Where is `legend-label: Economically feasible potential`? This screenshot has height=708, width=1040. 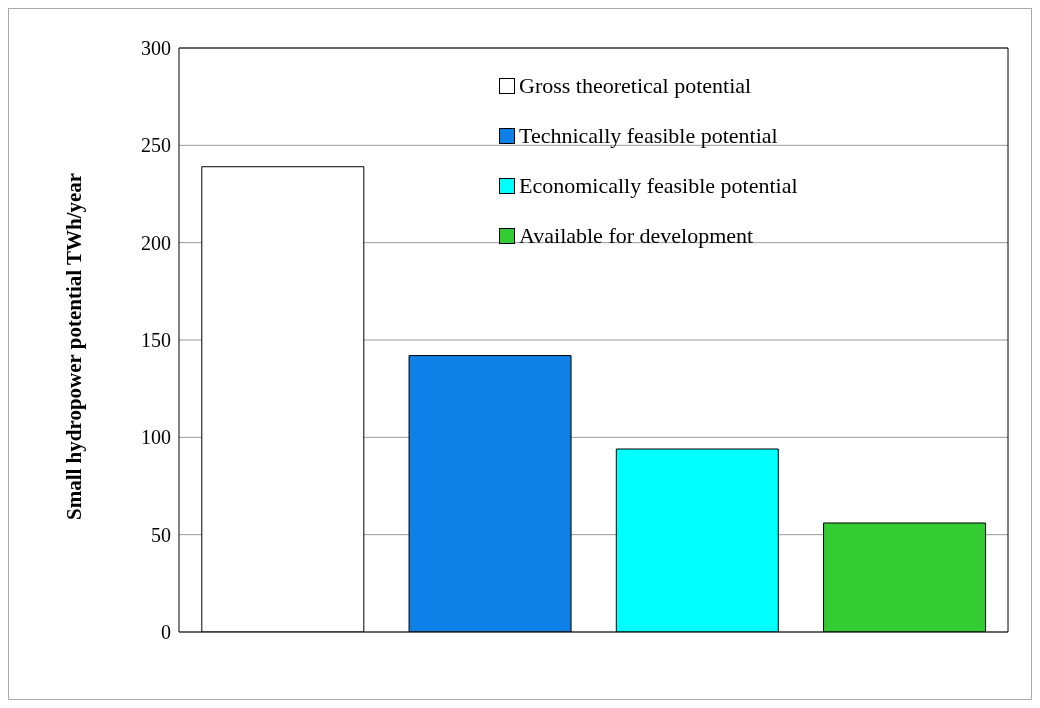 legend-label: Economically feasible potential is located at coordinates (658, 186).